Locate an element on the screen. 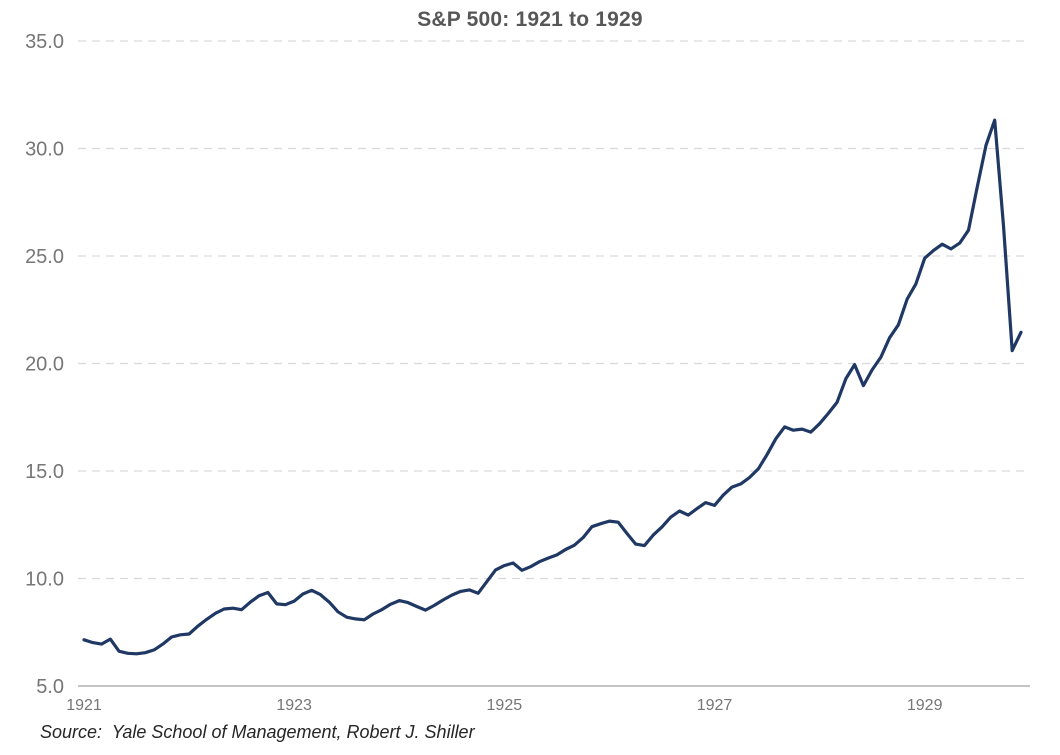  x-axis-label: 1923 is located at coordinates (294, 705).